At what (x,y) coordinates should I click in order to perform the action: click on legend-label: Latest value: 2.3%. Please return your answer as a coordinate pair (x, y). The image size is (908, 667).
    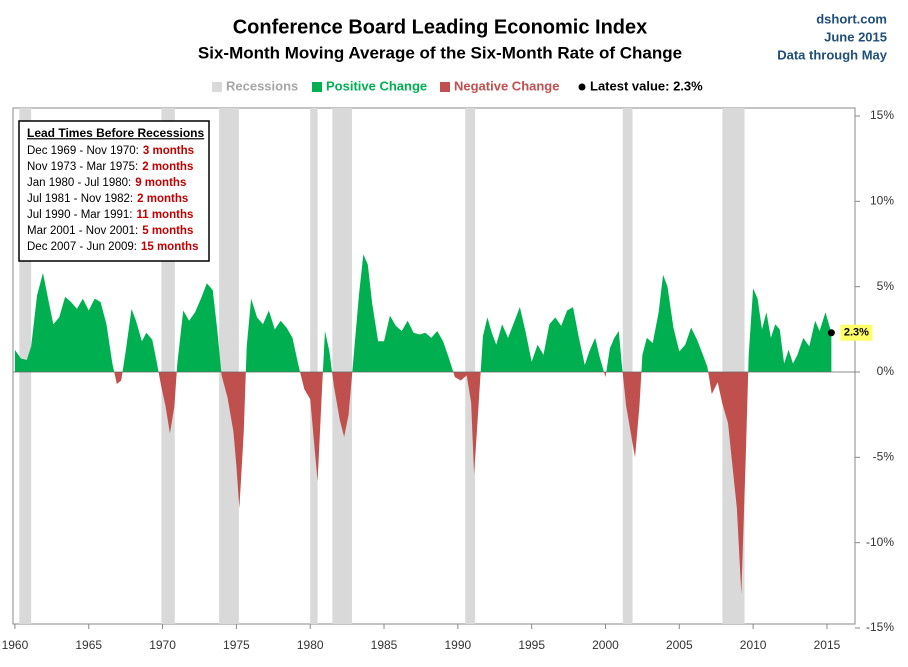
    Looking at the image, I should click on (646, 85).